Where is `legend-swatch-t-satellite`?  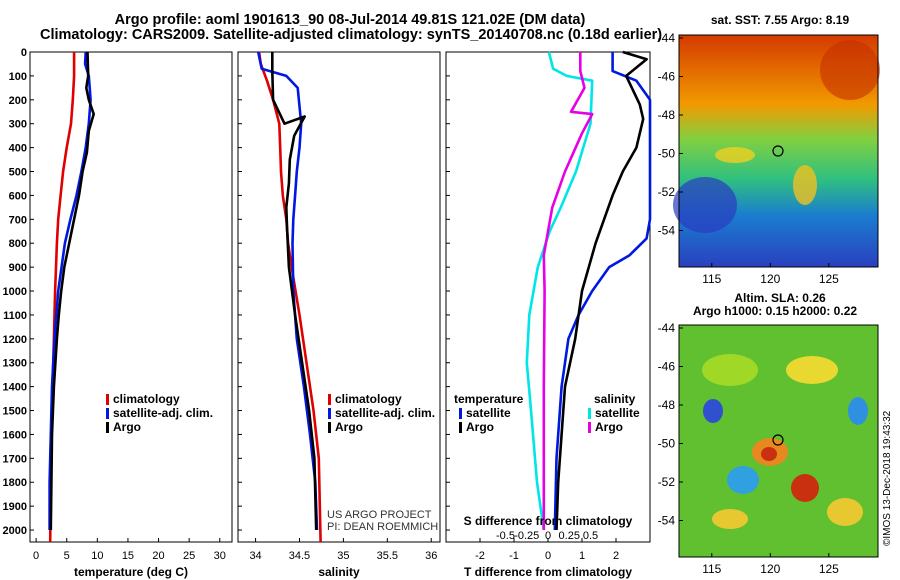
legend-swatch-t-satellite is located at coordinates (460, 413).